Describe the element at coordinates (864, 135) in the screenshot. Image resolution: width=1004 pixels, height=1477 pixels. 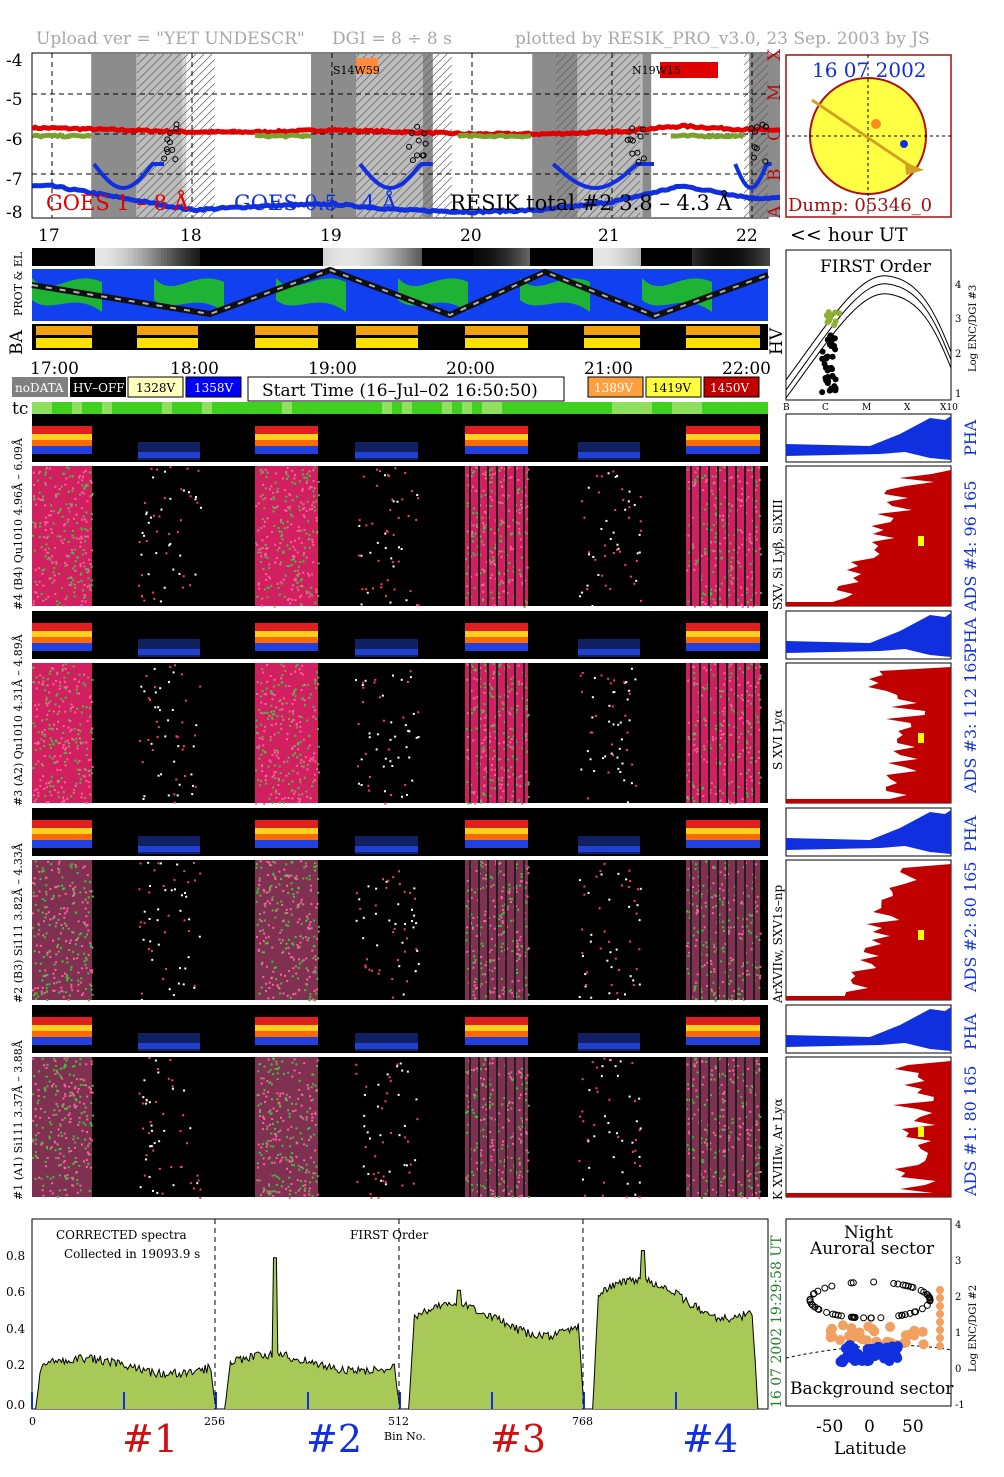
I see `orbit-track` at that location.